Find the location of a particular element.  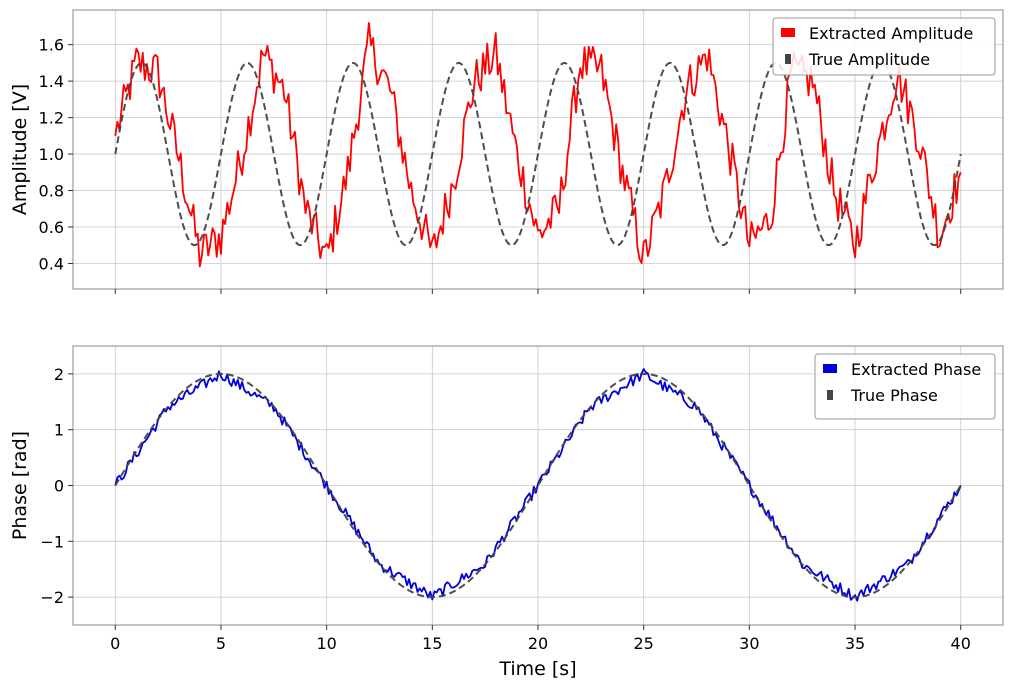

x-tick-label: 35 is located at coordinates (855, 643).